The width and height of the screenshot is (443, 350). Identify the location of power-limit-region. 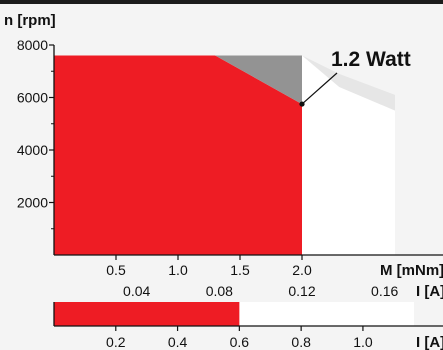
(258, 80).